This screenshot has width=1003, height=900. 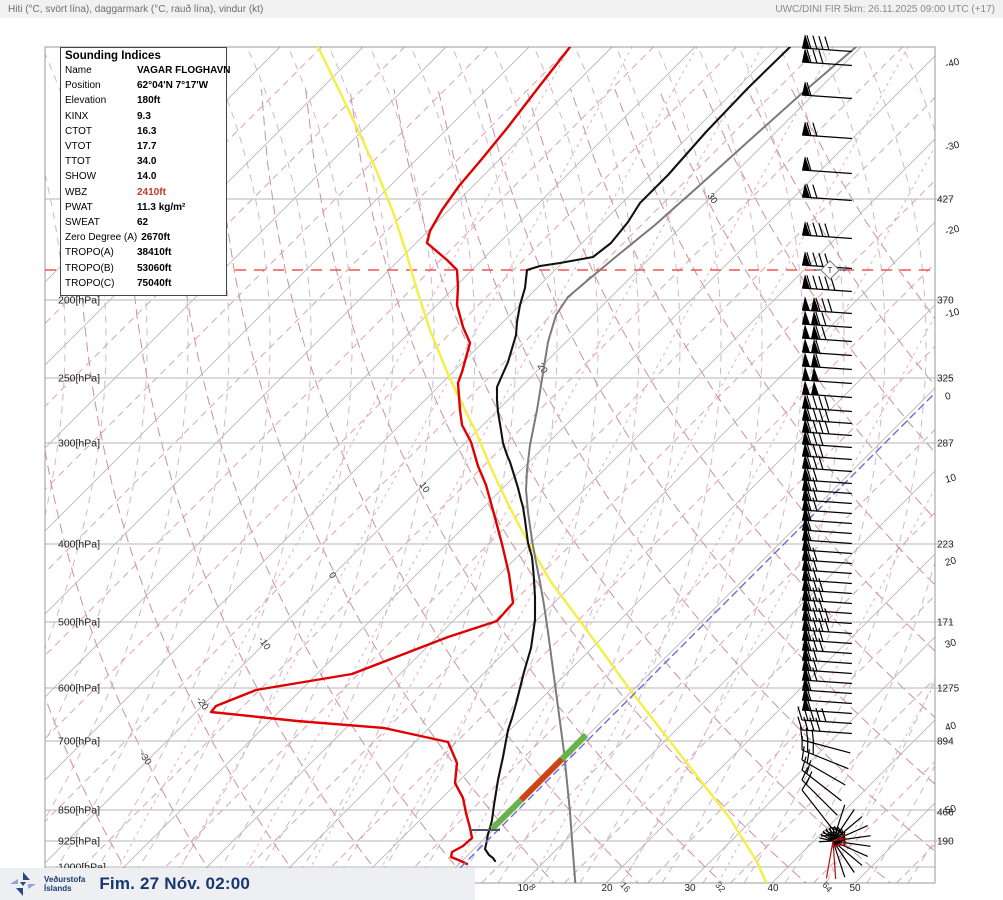 What do you see at coordinates (863, 203) in the screenshot?
I see `dry-adiabat-line` at bounding box center [863, 203].